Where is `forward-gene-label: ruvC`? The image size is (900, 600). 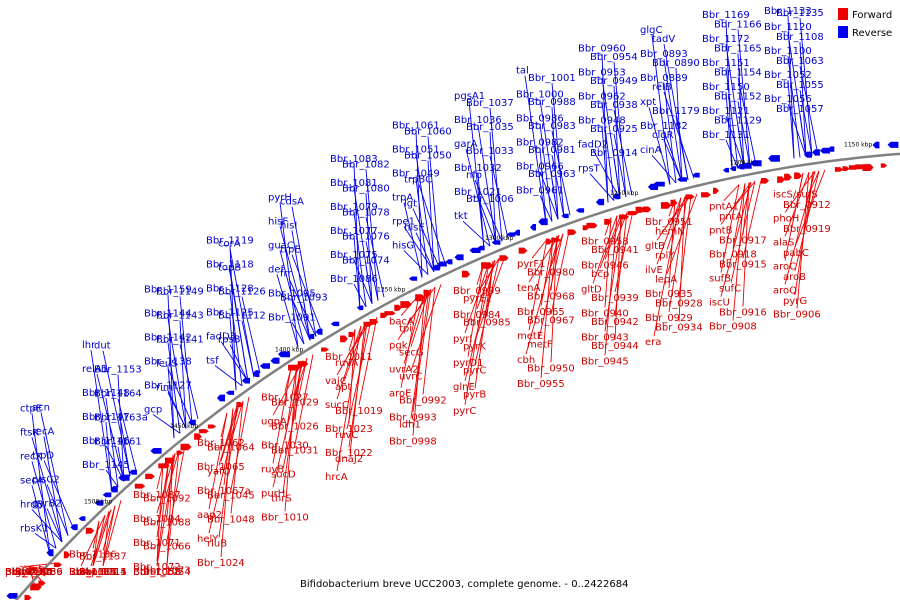 forward-gene-label: ruvC is located at coordinates (346, 435).